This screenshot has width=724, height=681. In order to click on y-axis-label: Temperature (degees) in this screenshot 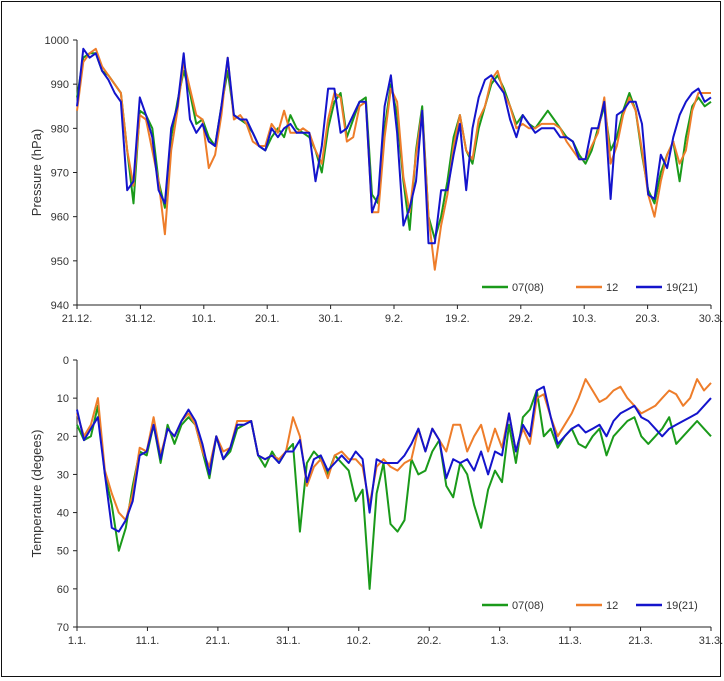, I will do `click(36, 494)`.